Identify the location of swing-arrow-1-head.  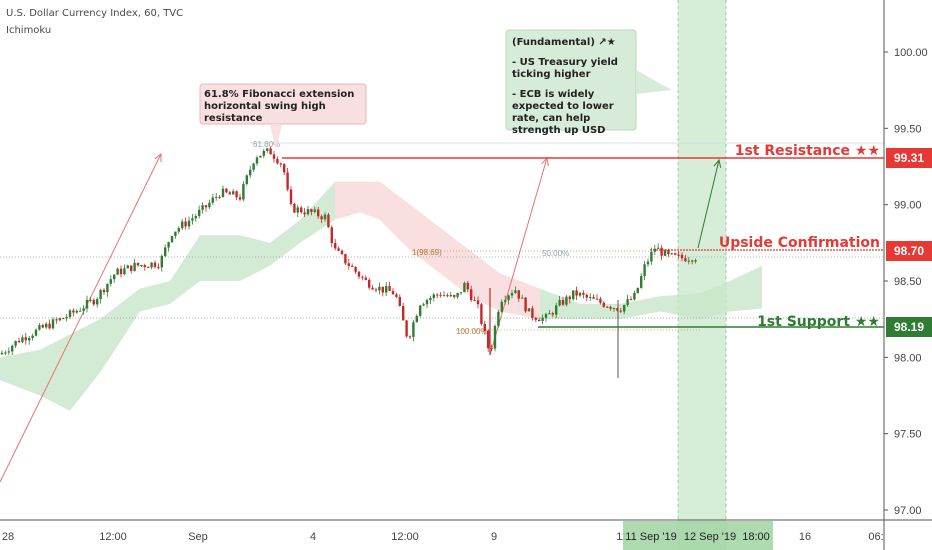
(158, 157).